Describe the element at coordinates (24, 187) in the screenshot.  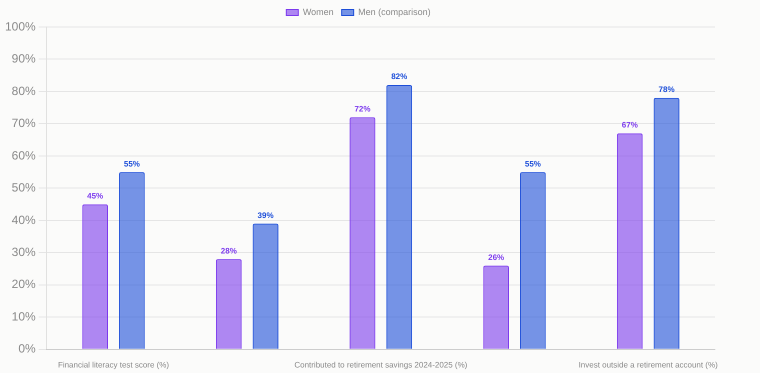
I see `y-tick-label: 50%` at that location.